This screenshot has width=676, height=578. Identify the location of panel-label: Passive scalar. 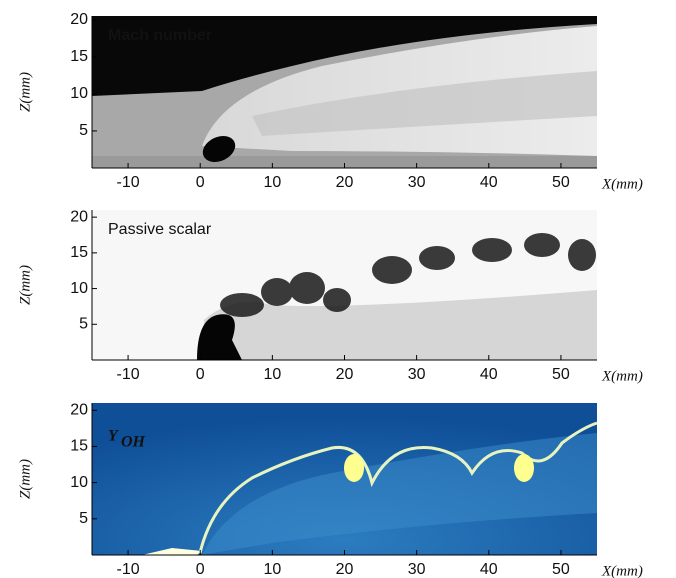
(160, 229).